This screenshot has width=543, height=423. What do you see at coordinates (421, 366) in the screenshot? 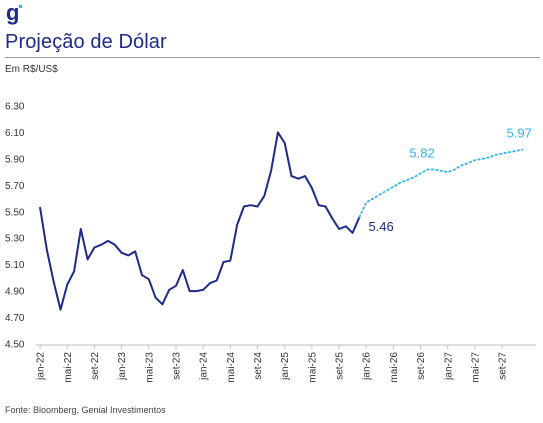
I see `x-tick-label: set-26` at bounding box center [421, 366].